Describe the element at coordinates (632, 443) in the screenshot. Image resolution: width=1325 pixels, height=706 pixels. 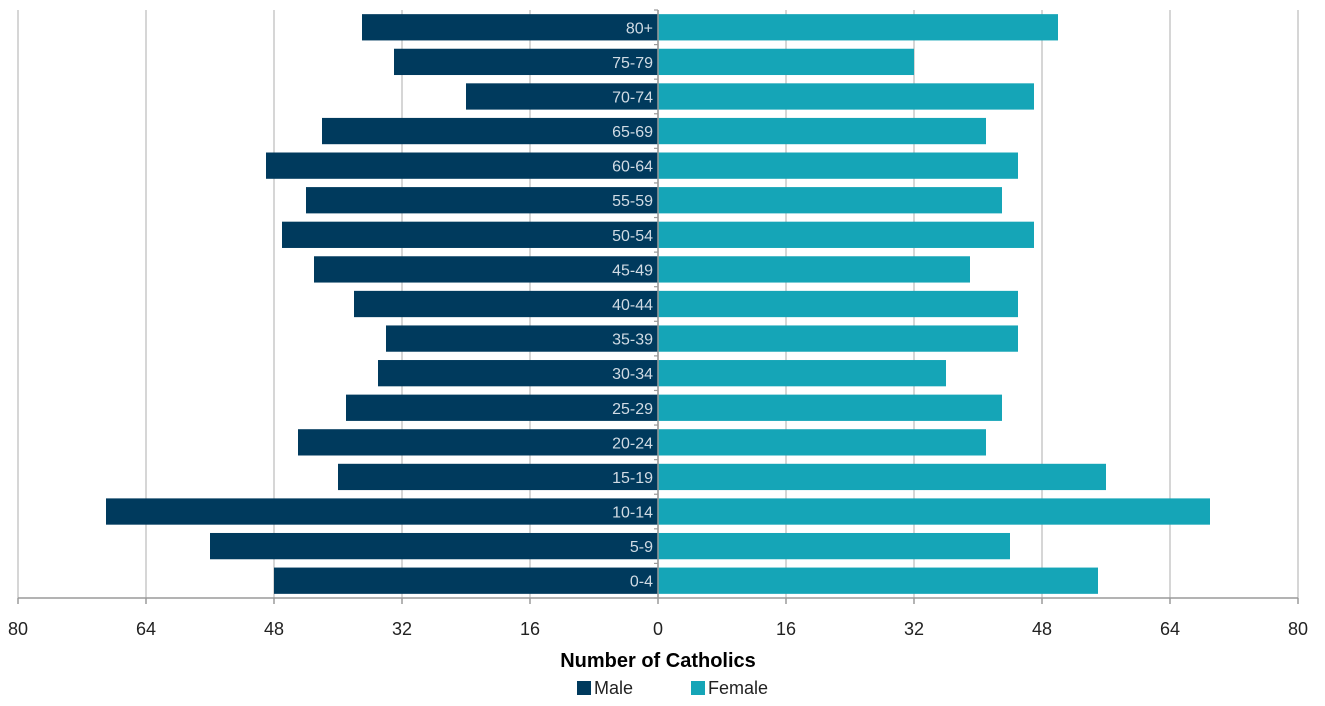
I see `category-label: 20-24` at that location.